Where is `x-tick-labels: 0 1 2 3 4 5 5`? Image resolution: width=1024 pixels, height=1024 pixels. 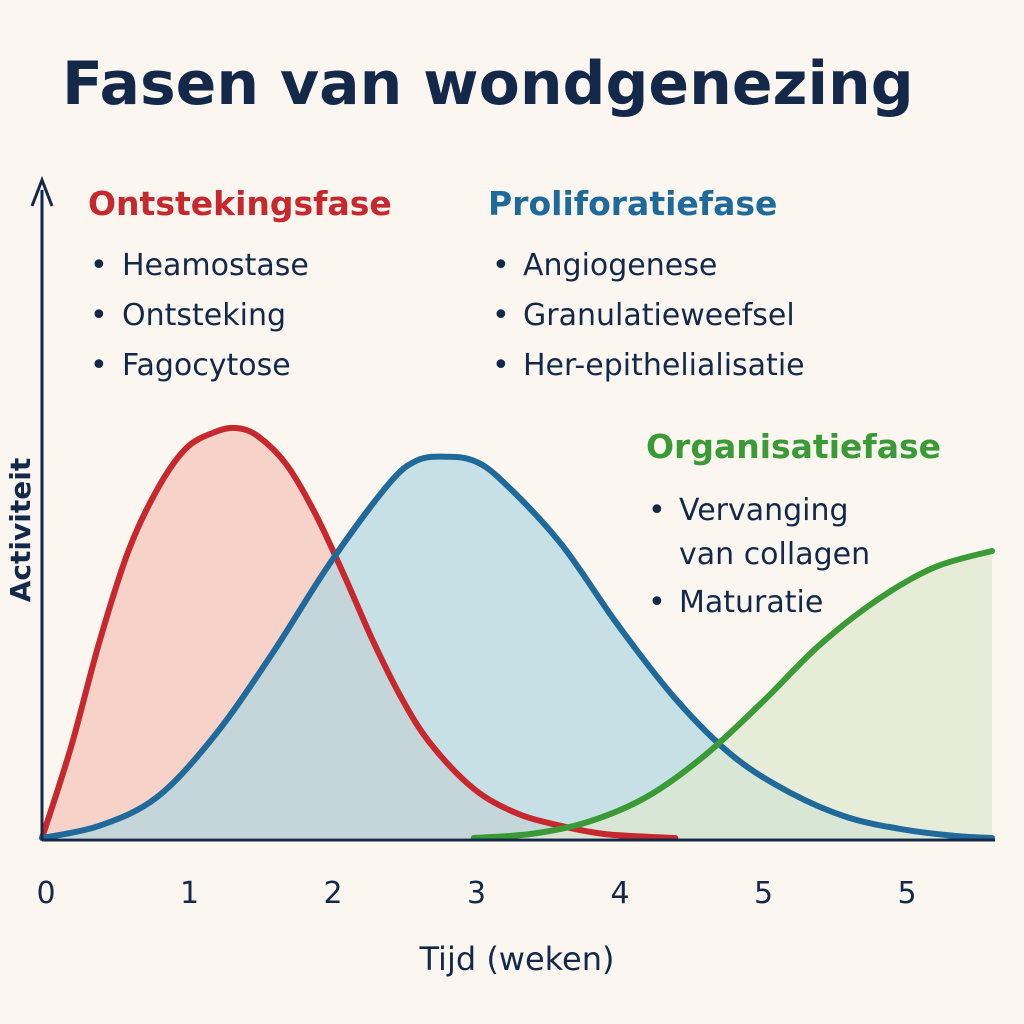
x-tick-labels: 0 1 2 3 4 5 5 is located at coordinates (476, 893).